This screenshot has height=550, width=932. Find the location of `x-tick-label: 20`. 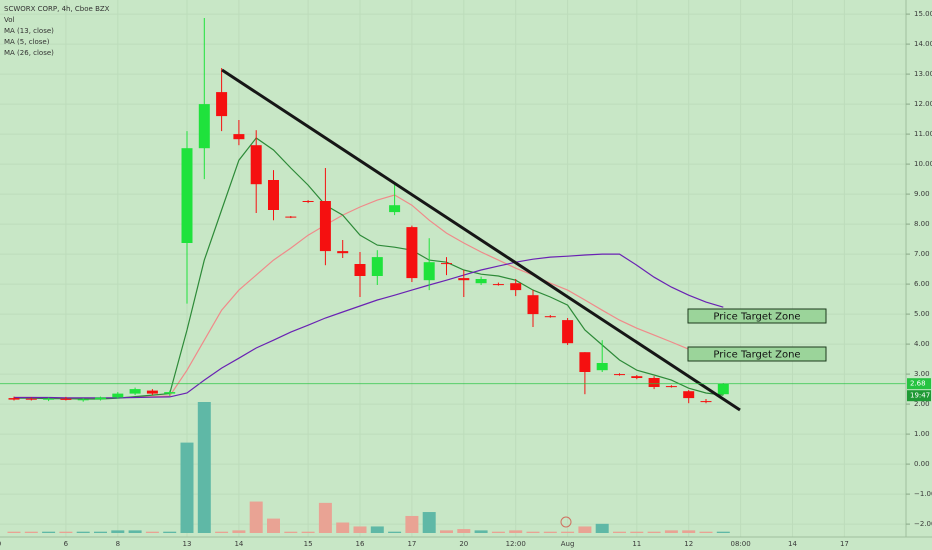

x-tick-label: 20 is located at coordinates (463, 544).